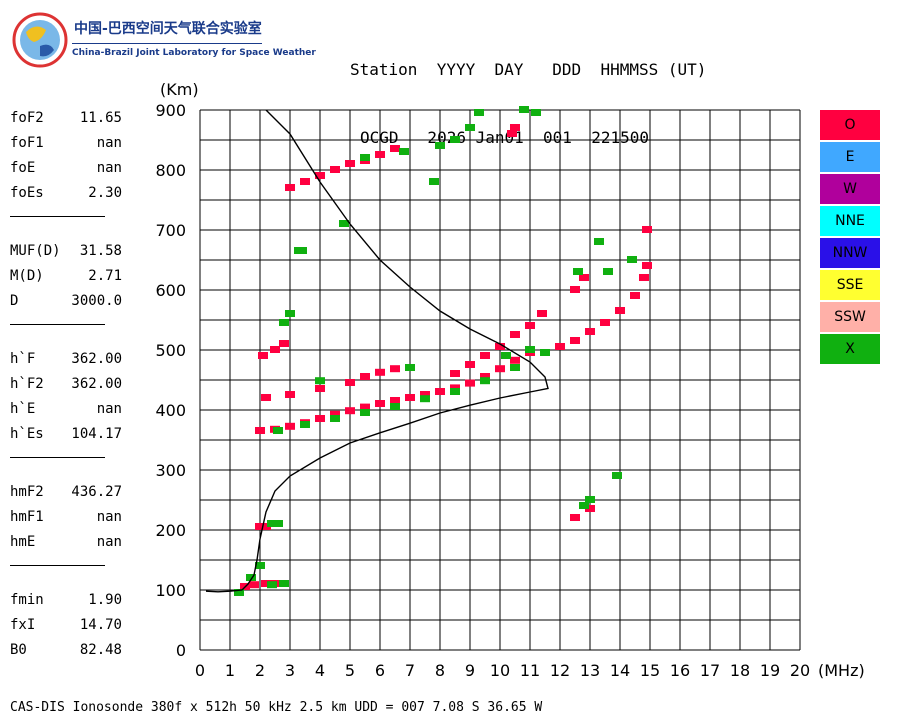 The image size is (900, 720). Describe the element at coordinates (850, 285) in the screenshot. I see `legend-label: SSE` at that location.